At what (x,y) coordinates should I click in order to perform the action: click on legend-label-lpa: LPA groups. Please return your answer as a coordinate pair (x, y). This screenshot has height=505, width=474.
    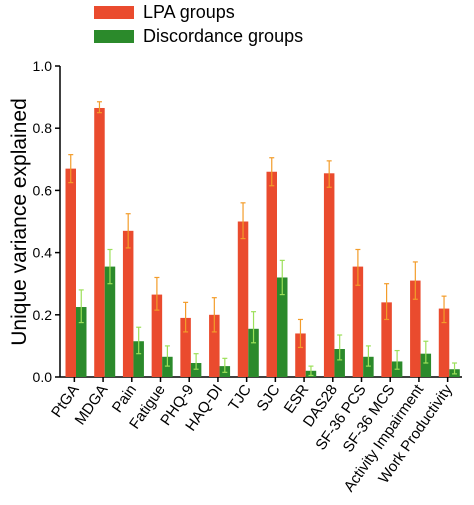
    Looking at the image, I should click on (189, 11).